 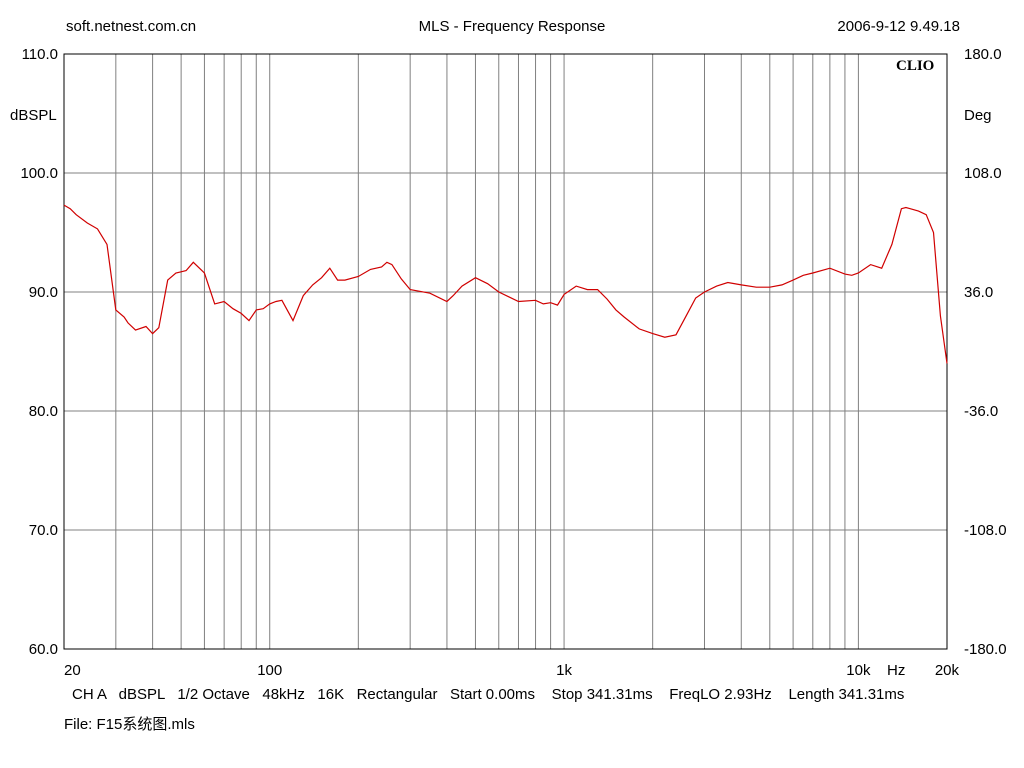 What do you see at coordinates (33, 115) in the screenshot?
I see `y-axis-label: dBSPL` at bounding box center [33, 115].